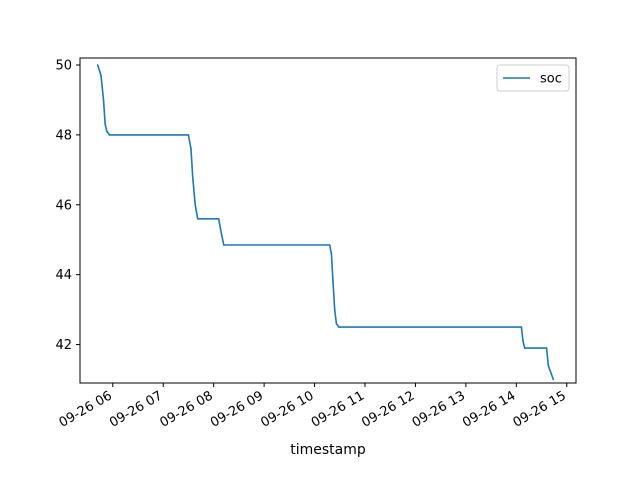 The width and height of the screenshot is (640, 480). I want to click on y-tick-label: 42, so click(63, 345).